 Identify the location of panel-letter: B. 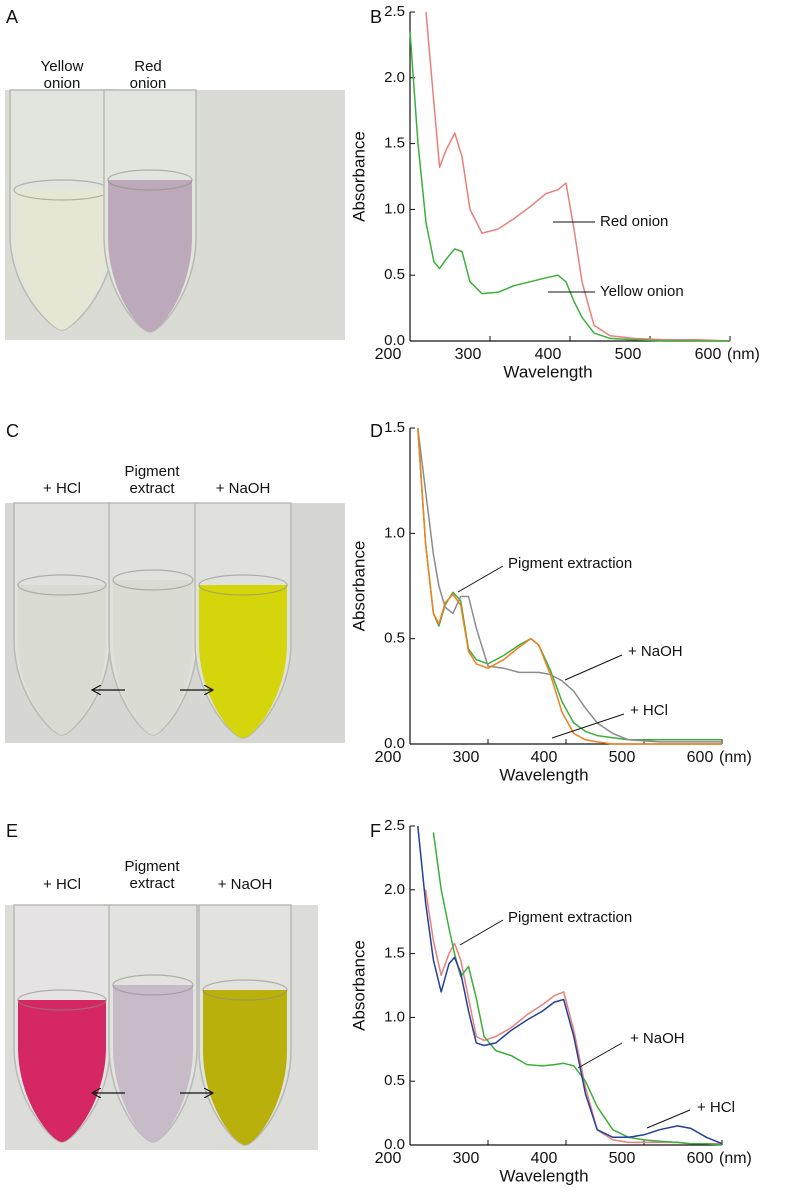
(376, 17).